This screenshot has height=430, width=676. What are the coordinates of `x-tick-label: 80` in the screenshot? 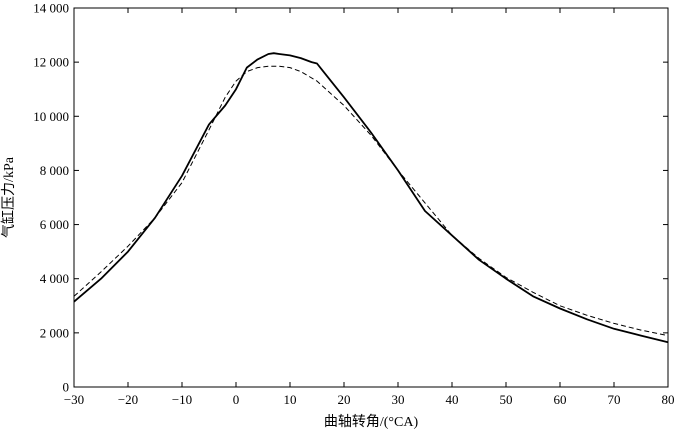 It's located at (668, 399).